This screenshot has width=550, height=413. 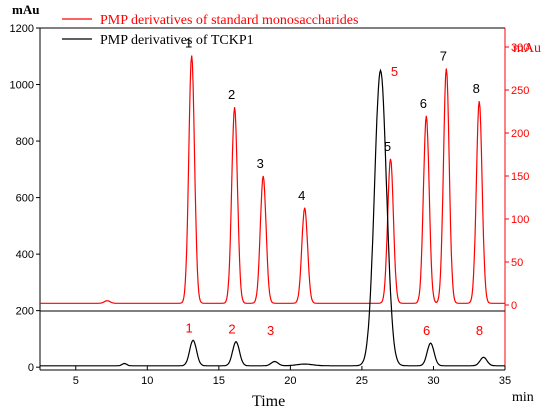 What do you see at coordinates (22, 86) in the screenshot?
I see `left-tick-label: 1000` at bounding box center [22, 86].